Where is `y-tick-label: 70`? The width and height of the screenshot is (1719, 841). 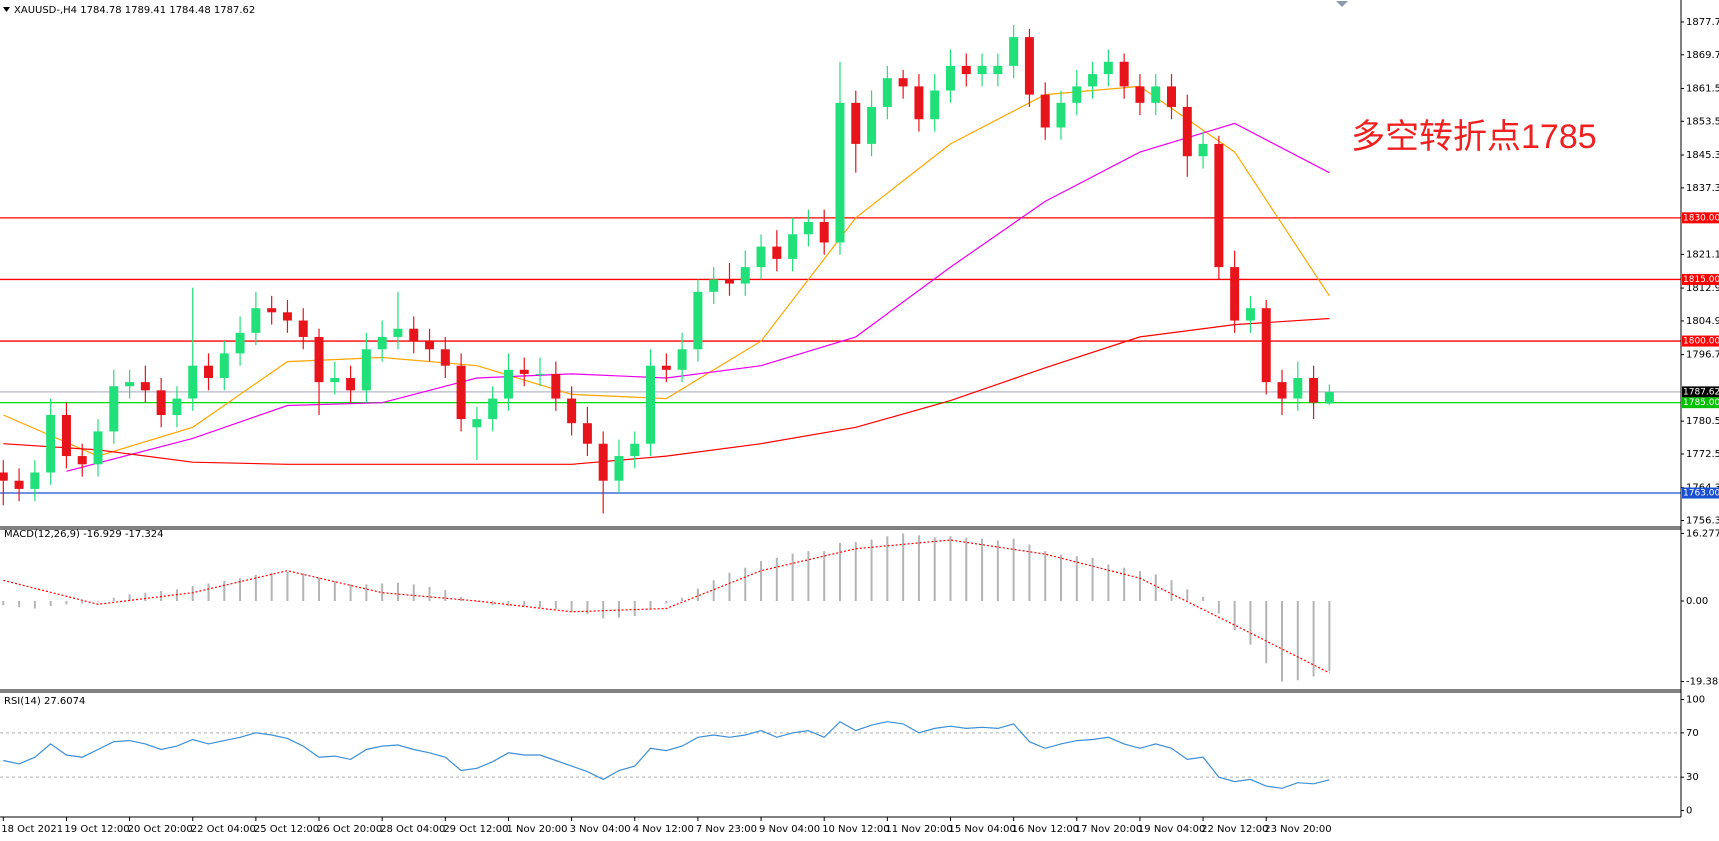 y-tick-label: 70 is located at coordinates (1692, 733).